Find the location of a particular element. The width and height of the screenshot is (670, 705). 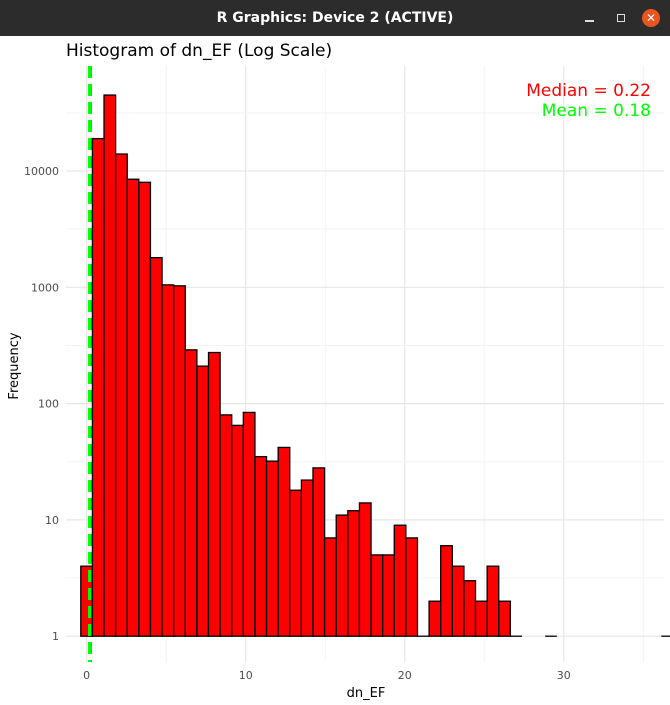

window-titlebar: R Graphics: Device 2 (ACTIVE) ✕ is located at coordinates (335, 18).